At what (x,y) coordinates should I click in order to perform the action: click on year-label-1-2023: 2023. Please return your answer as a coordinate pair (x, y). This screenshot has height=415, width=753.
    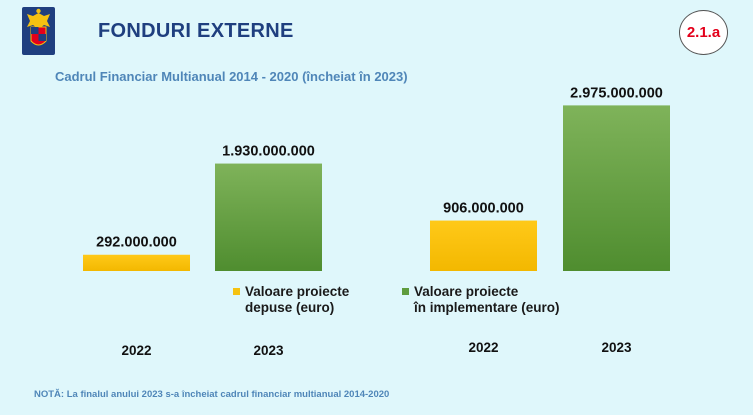
    Looking at the image, I should click on (268, 350).